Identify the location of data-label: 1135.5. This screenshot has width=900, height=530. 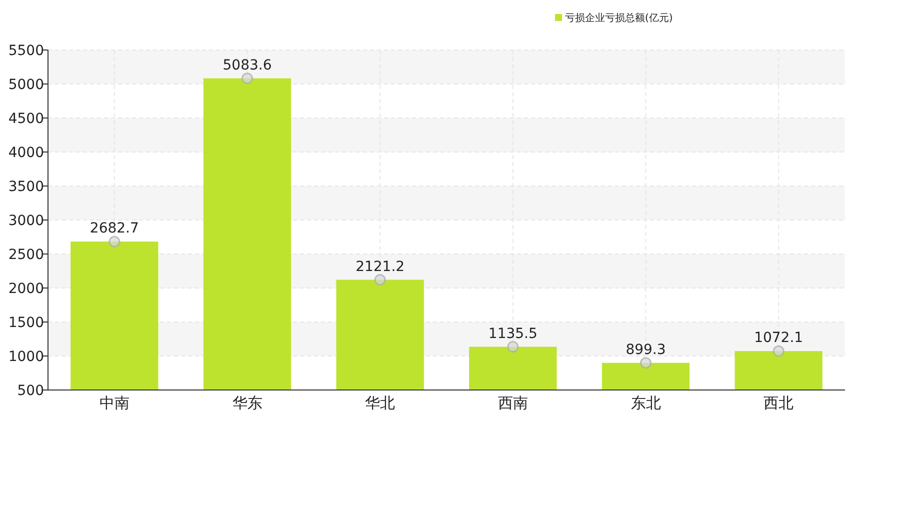
(513, 334).